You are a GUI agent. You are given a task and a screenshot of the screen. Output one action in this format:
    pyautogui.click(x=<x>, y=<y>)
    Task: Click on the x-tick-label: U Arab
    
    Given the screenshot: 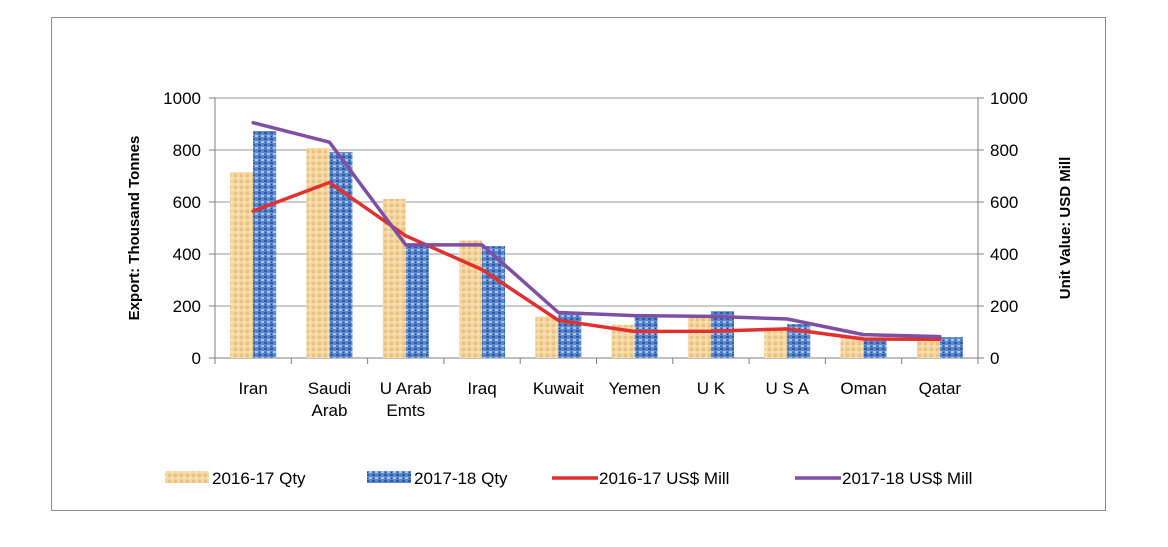 What is the action you would take?
    pyautogui.click(x=406, y=388)
    